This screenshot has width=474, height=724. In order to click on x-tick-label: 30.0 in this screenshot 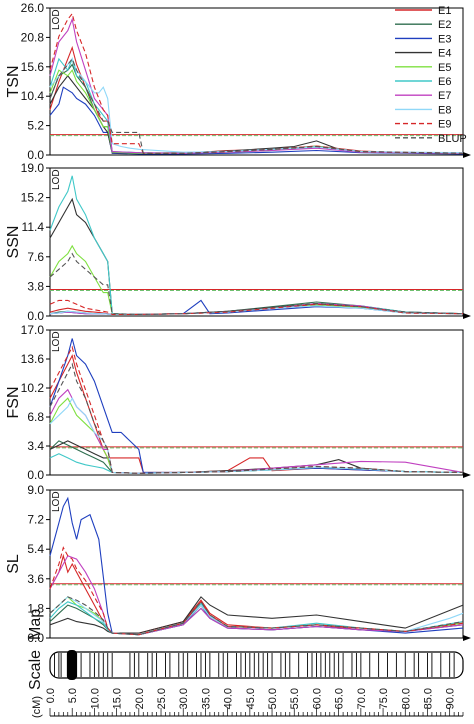, I will do `click(184, 698)`.